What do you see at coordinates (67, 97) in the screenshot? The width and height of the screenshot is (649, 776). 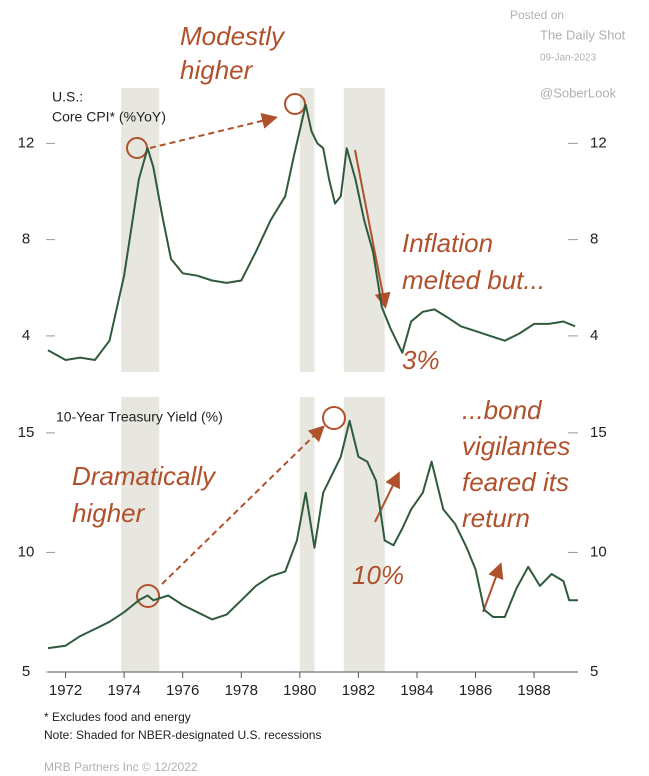 I see `panel-subtitle: U.S.:` at bounding box center [67, 97].